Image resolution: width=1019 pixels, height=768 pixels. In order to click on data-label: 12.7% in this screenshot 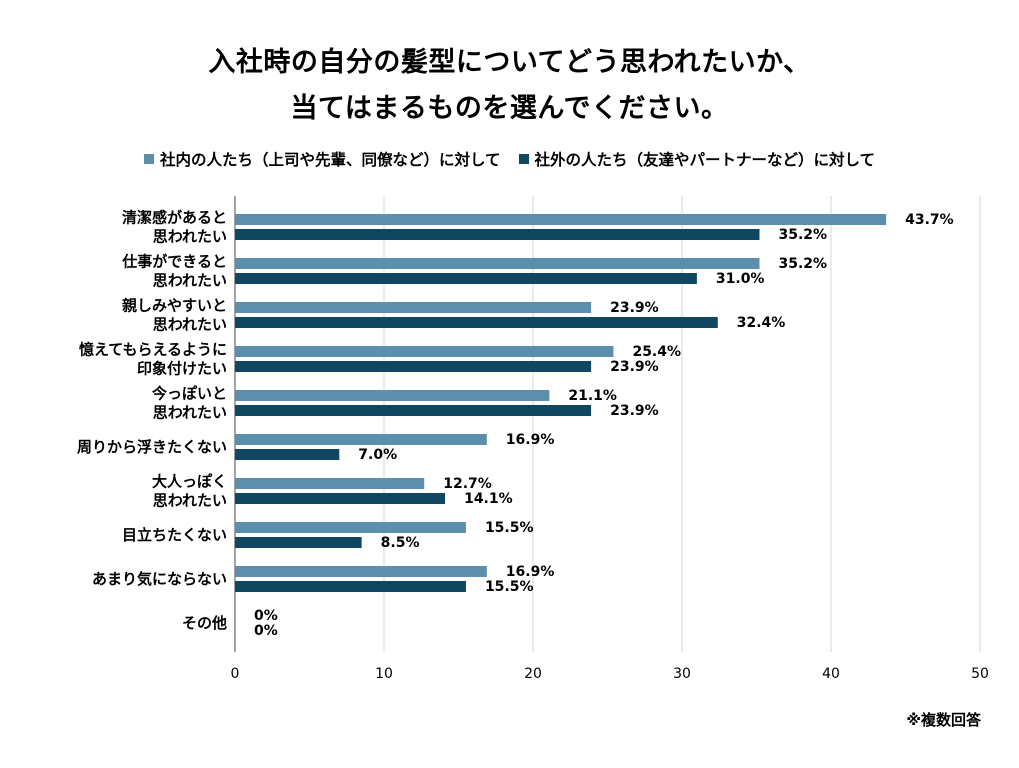, I will do `click(467, 484)`.